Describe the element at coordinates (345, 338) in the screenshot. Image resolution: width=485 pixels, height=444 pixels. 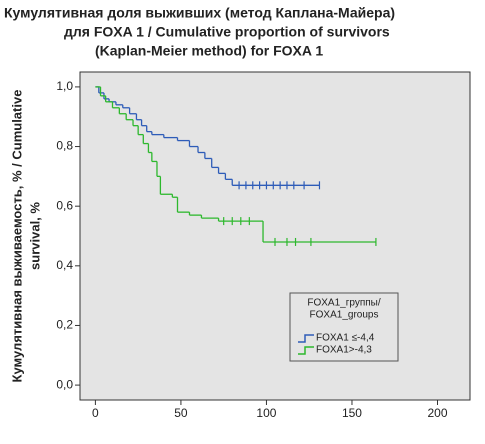
I see `legend-label: FOXA1 ≤-4,4` at that location.